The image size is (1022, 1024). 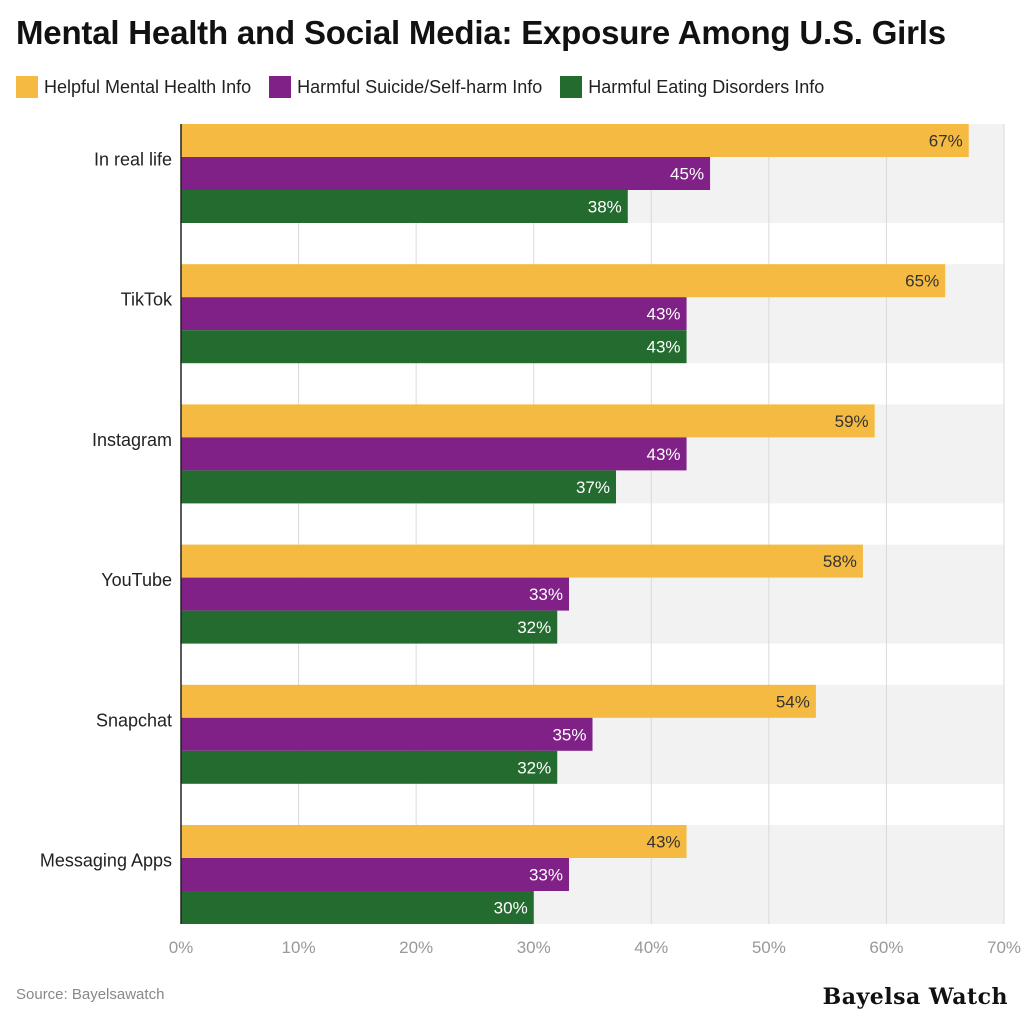 What do you see at coordinates (593, 487) in the screenshot?
I see `data-label: 37%` at bounding box center [593, 487].